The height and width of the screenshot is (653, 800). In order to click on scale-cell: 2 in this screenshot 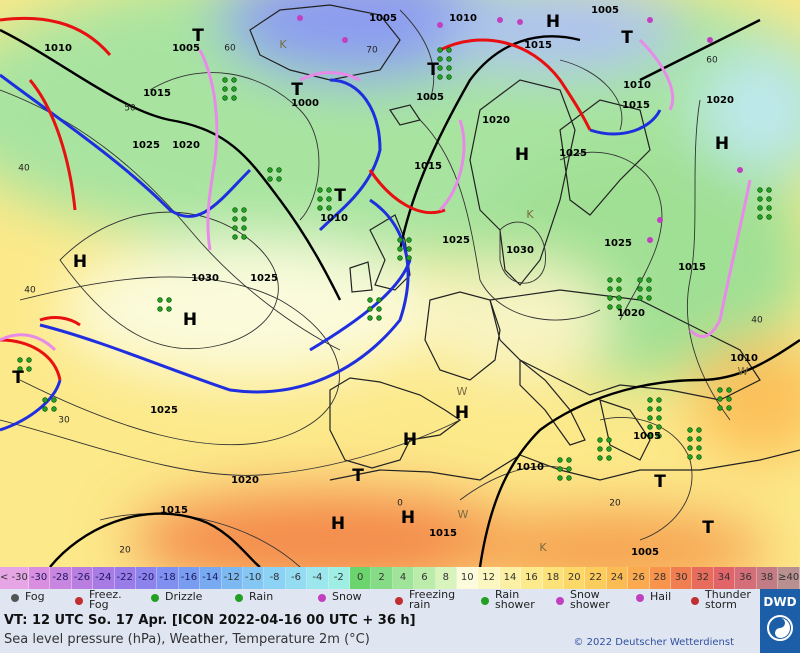, I will do `click(382, 578)`.